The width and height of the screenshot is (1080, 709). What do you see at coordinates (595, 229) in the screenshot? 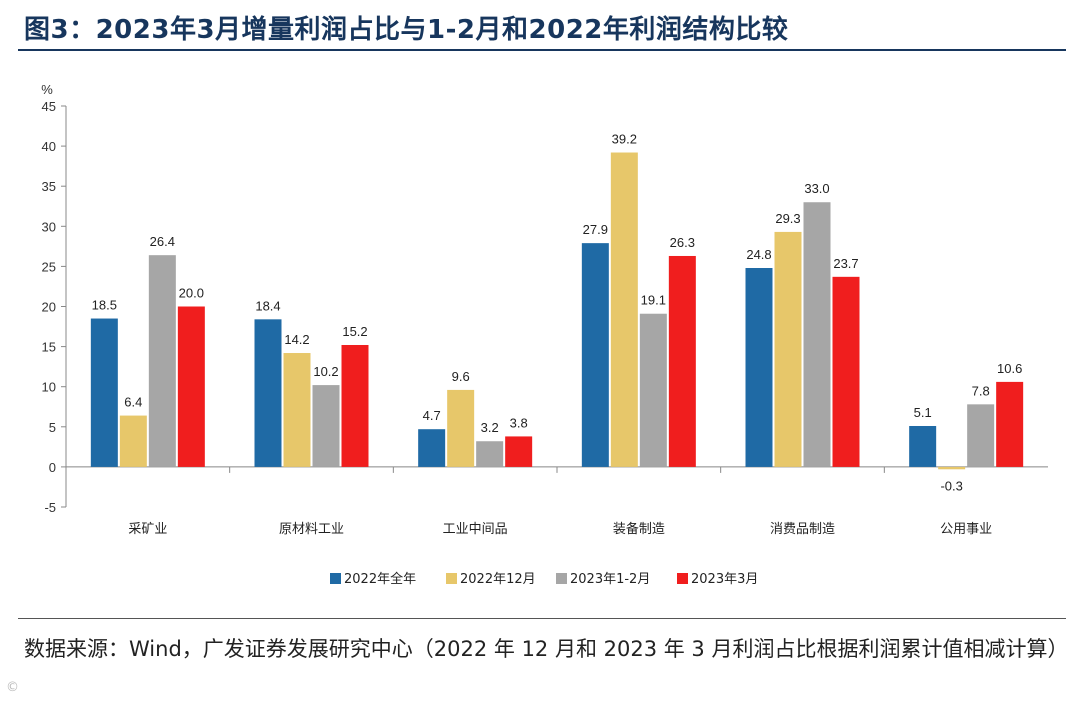
I see `data-label: 27.9` at bounding box center [595, 229].